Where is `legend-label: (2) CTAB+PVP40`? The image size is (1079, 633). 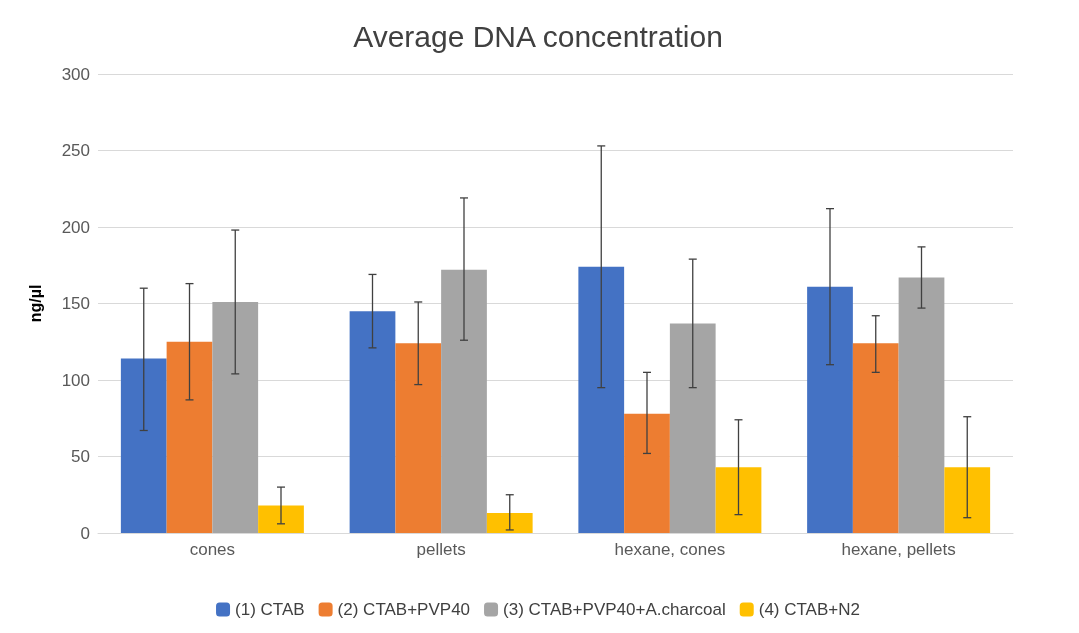
legend-label: (2) CTAB+PVP40 is located at coordinates (404, 609).